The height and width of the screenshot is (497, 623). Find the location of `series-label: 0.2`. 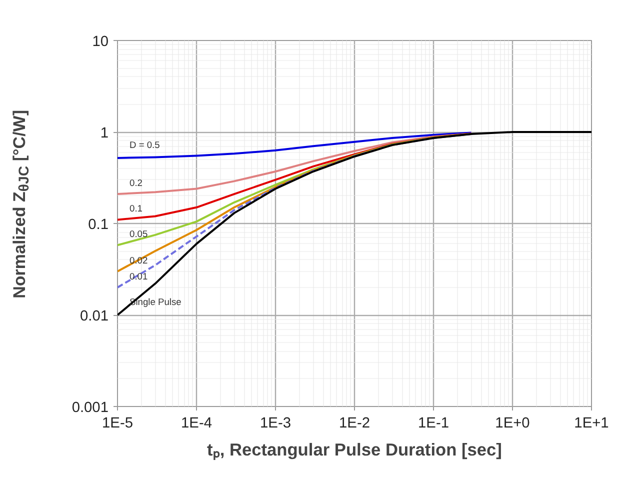

series-label: 0.2 is located at coordinates (136, 183).